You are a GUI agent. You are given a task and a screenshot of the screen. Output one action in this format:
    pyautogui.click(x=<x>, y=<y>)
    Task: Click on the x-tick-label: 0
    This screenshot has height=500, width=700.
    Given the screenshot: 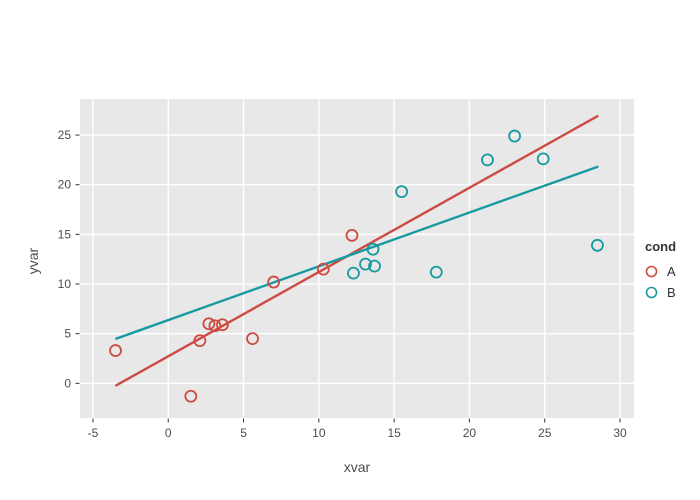 What is the action you would take?
    pyautogui.click(x=168, y=433)
    